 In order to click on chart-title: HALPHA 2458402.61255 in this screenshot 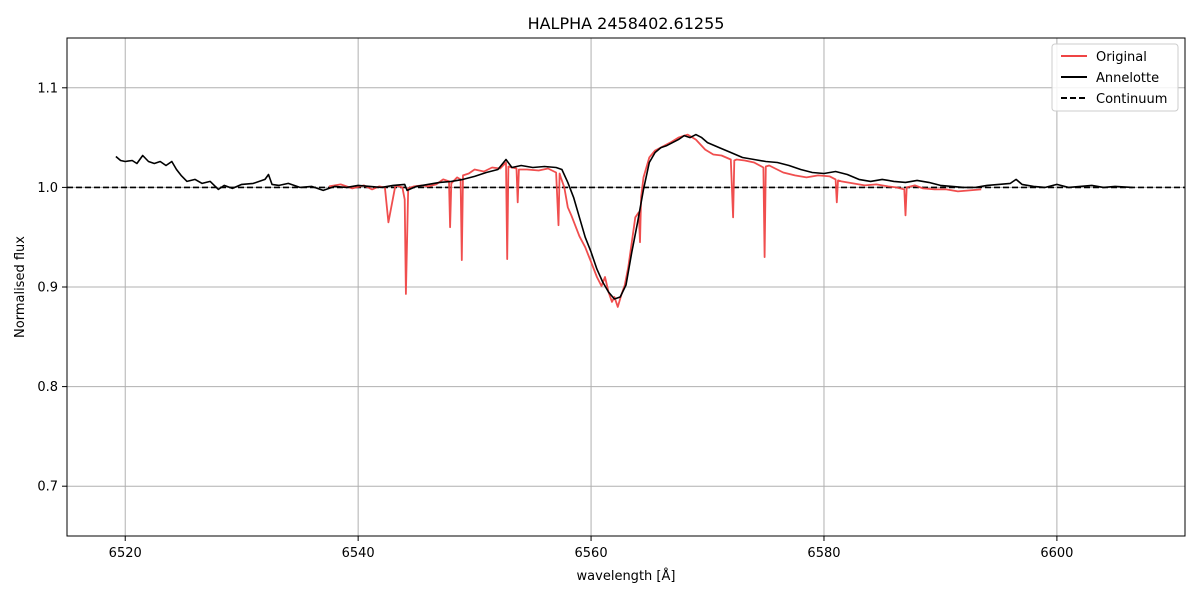, I will do `click(626, 23)`.